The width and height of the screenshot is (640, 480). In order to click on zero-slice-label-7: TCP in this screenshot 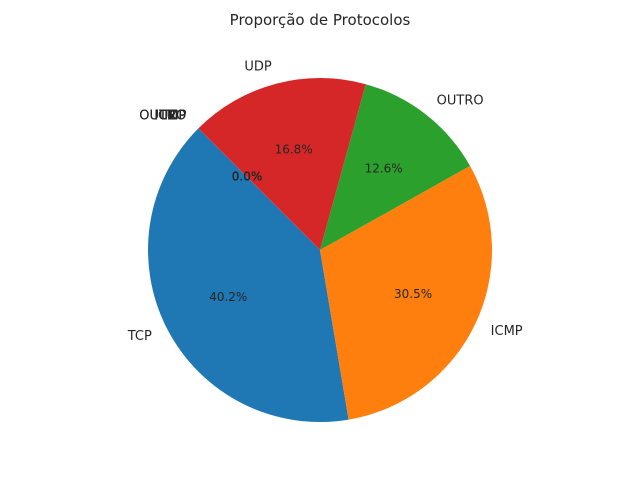, I will do `click(173, 116)`.